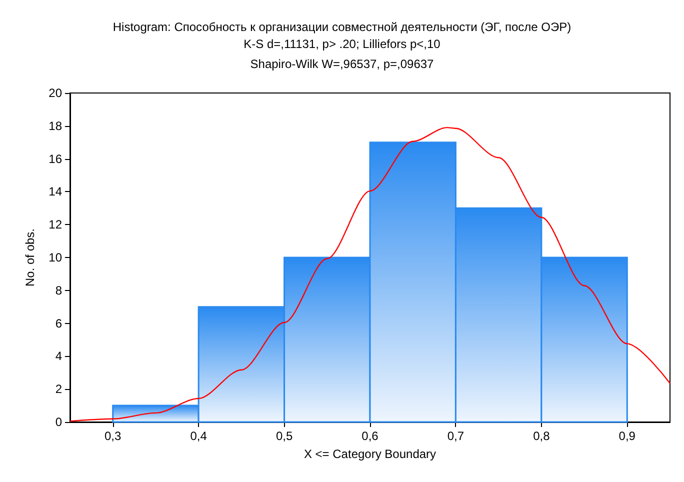  Describe the element at coordinates (342, 27) in the screenshot. I see `chart-title: Histogram: Способность к организации совместной деятельности (ЭГ, после ОЭР)` at that location.